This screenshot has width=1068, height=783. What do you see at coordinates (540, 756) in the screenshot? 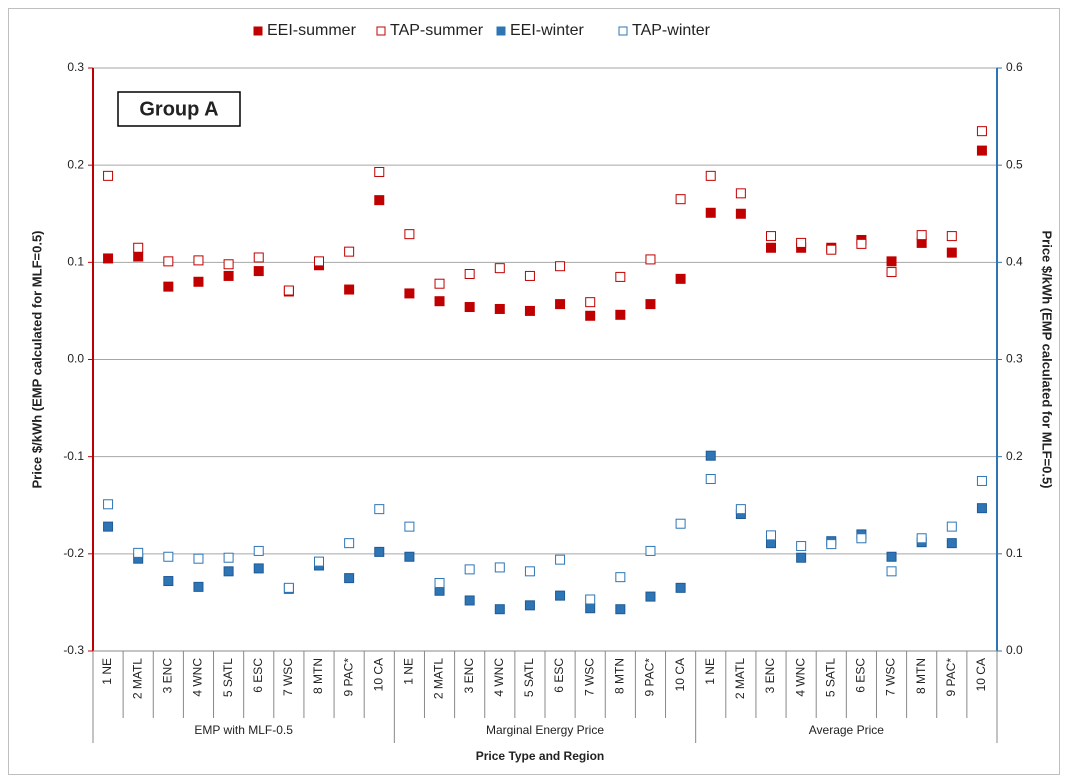
I see `x-axis-title: Price Type and Region` at bounding box center [540, 756].